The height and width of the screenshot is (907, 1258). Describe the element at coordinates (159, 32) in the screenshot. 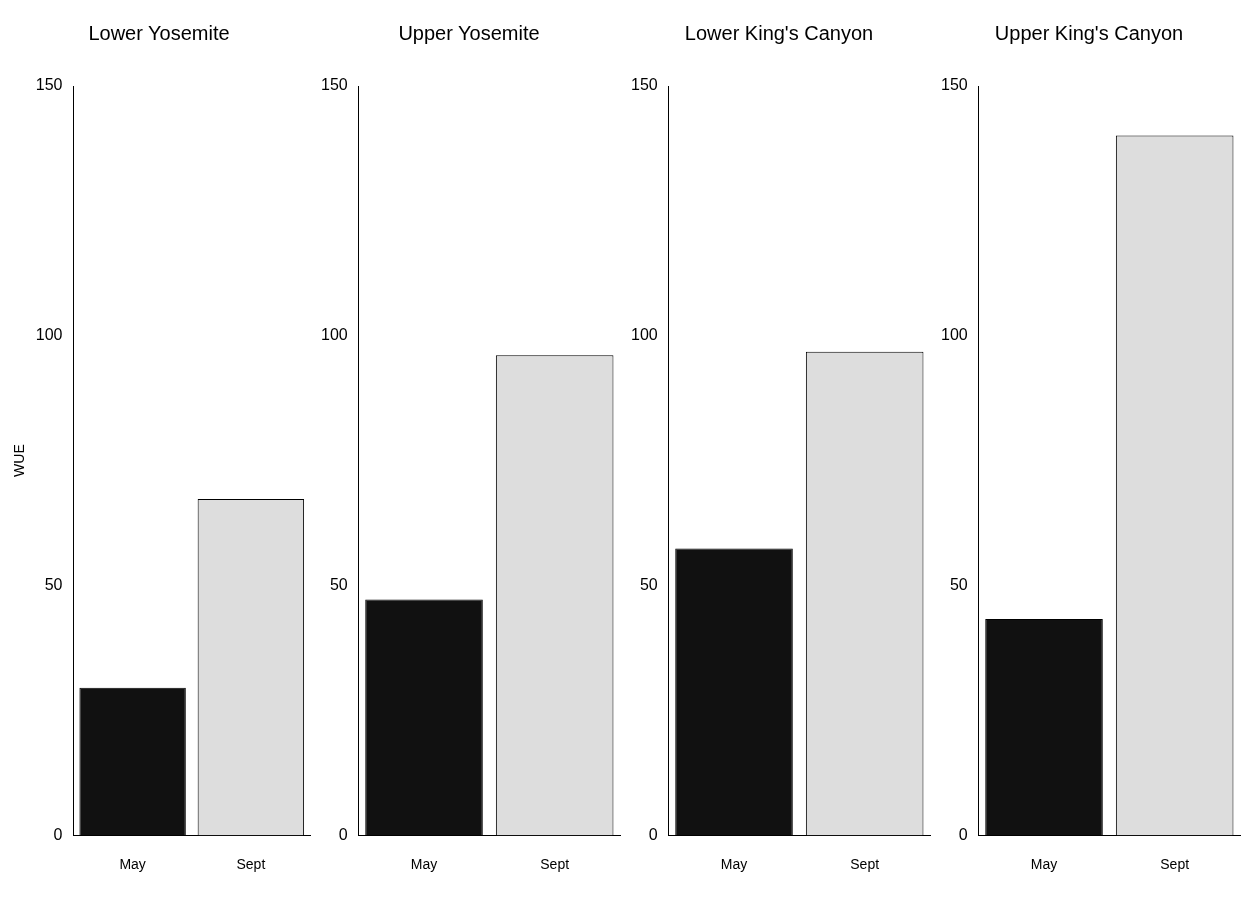

I see `chart-title: Lower Yosemite` at that location.